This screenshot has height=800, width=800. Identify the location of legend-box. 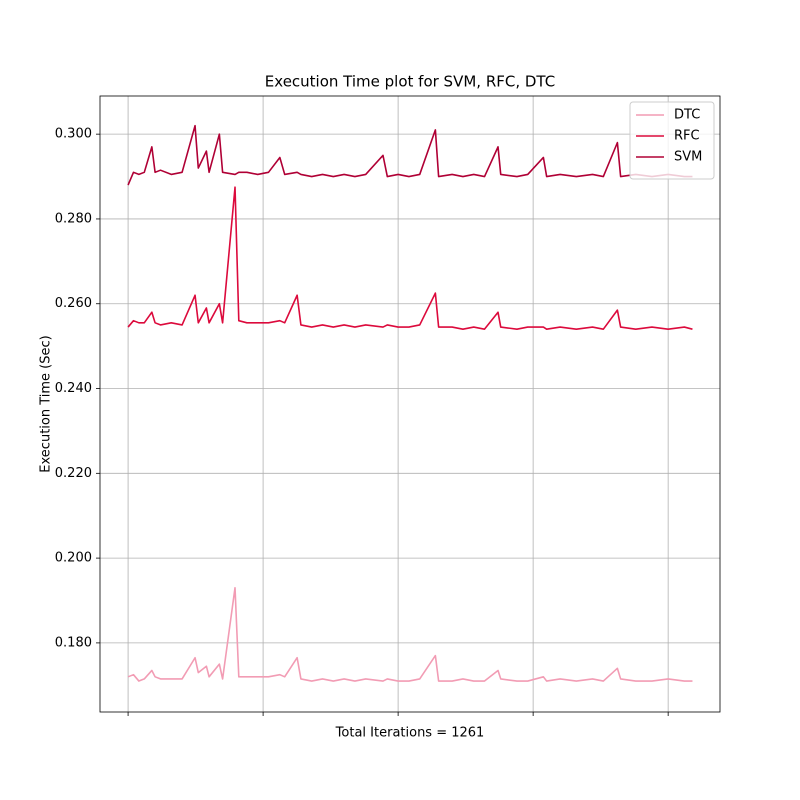
(672, 140).